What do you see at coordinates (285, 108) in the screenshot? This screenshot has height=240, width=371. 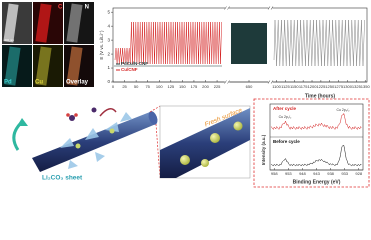 I see `after-label: After cycle` at bounding box center [285, 108].